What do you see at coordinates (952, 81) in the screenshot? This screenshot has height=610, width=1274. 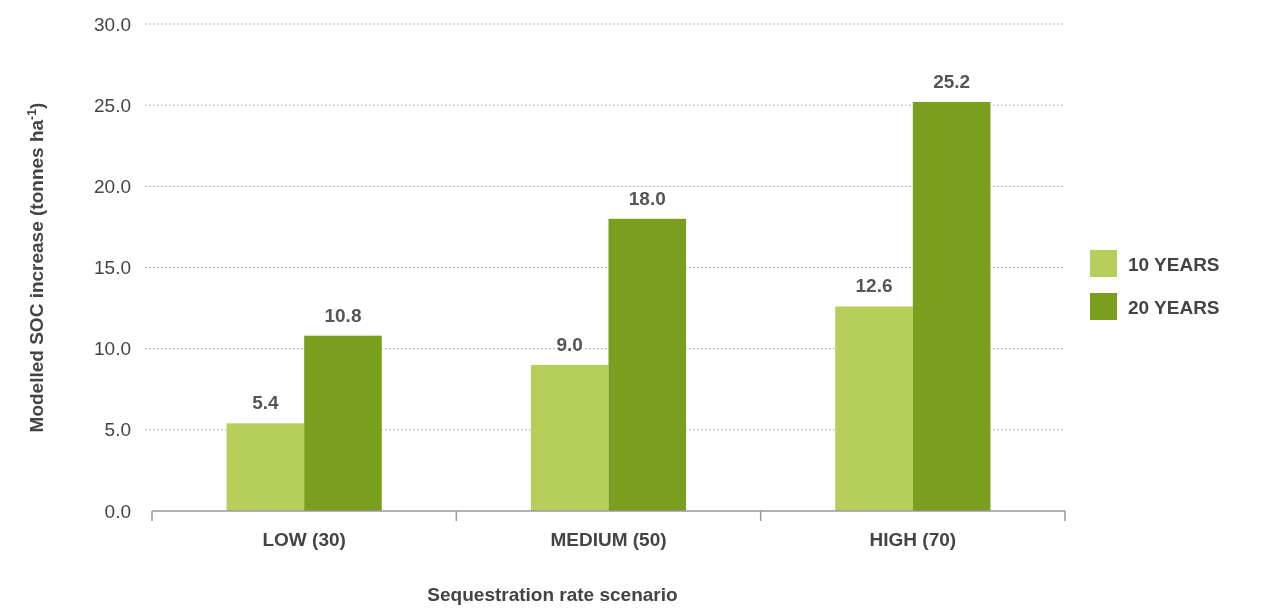 I see `text: 25.2` at bounding box center [952, 81].